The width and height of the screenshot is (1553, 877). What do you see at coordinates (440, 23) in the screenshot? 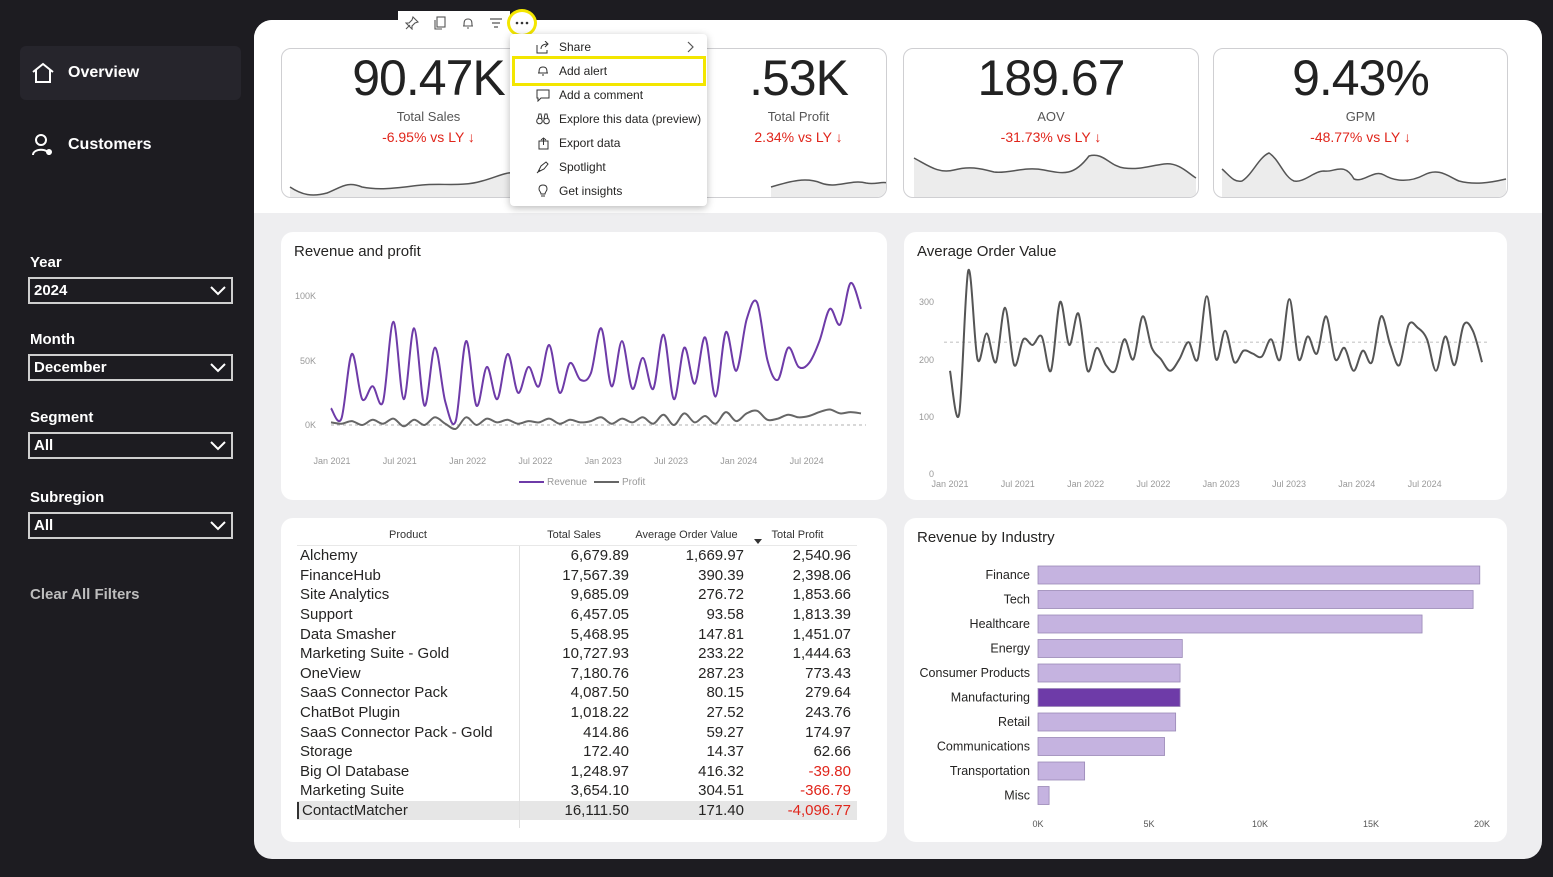
I see `copy-icon` at bounding box center [440, 23].